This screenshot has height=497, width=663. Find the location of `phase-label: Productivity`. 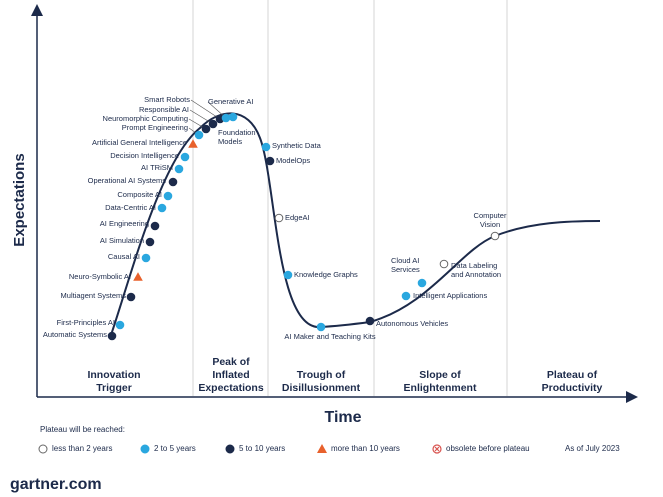

phase-label: Productivity is located at coordinates (572, 388).